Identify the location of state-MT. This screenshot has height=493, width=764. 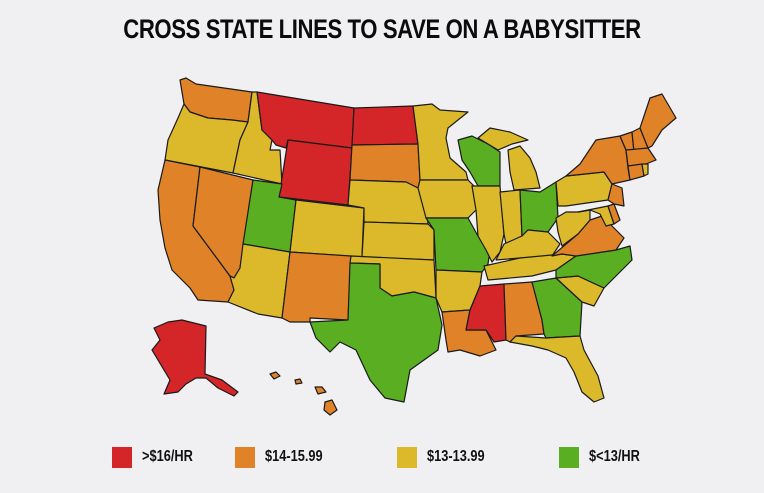
(305, 120).